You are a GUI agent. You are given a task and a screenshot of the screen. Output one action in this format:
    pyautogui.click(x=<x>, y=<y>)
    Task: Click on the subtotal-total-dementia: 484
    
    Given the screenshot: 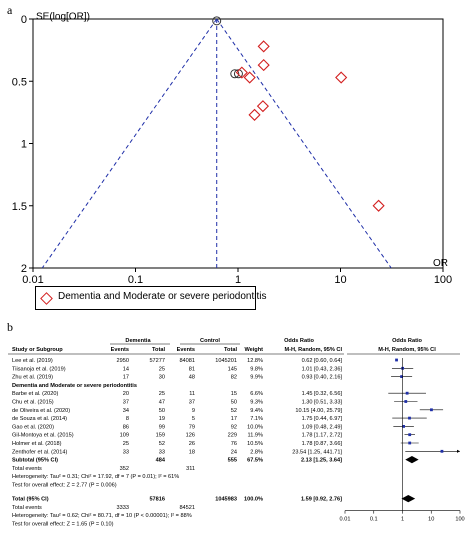 What is the action you would take?
    pyautogui.click(x=161, y=461)
    